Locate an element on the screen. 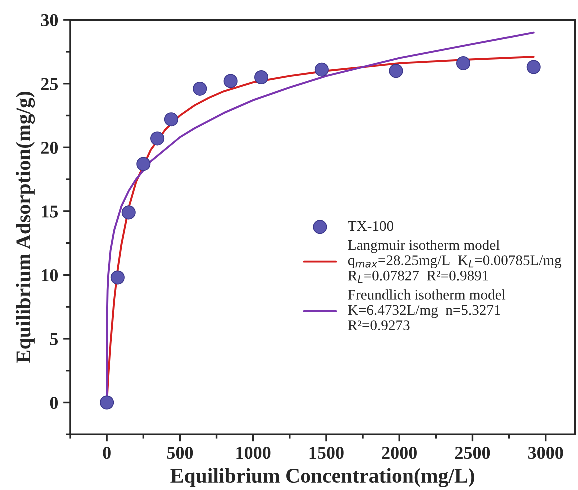 This screenshot has width=578, height=490. y-tick-label: 10 is located at coordinates (50, 275).